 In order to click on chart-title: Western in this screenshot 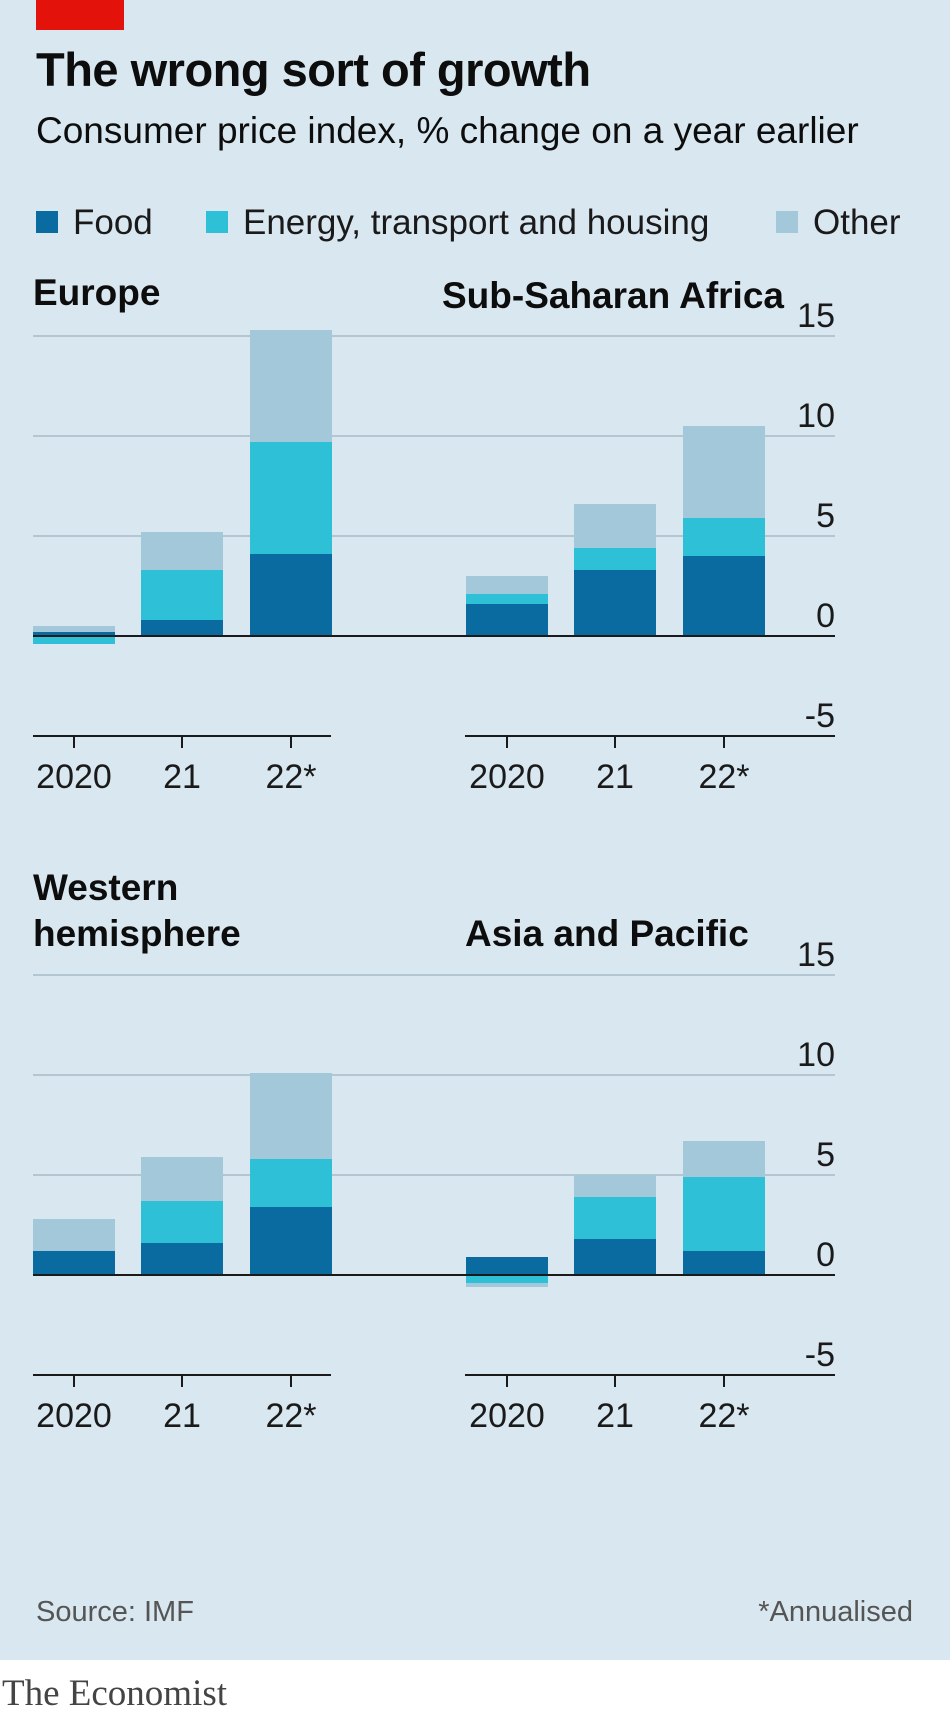, I will do `click(105, 887)`.